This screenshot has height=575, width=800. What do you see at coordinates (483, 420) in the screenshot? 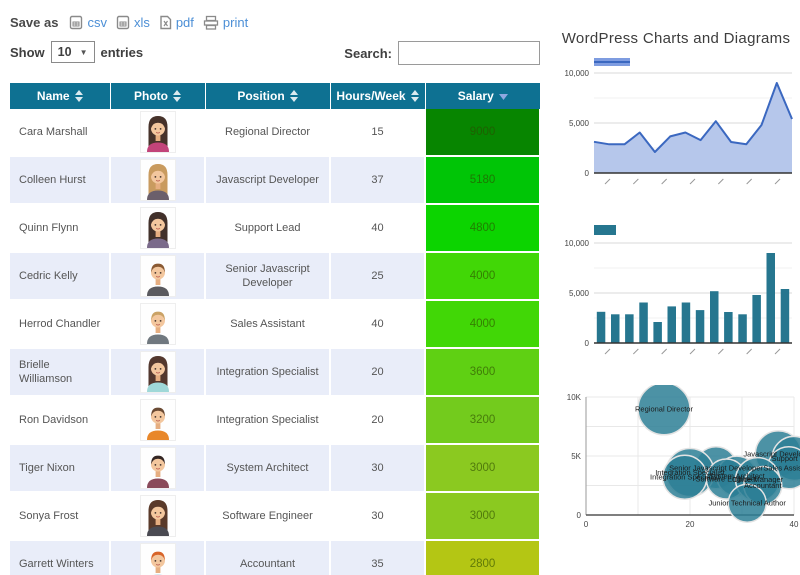
I see `cell-salary: 3200` at bounding box center [483, 420].